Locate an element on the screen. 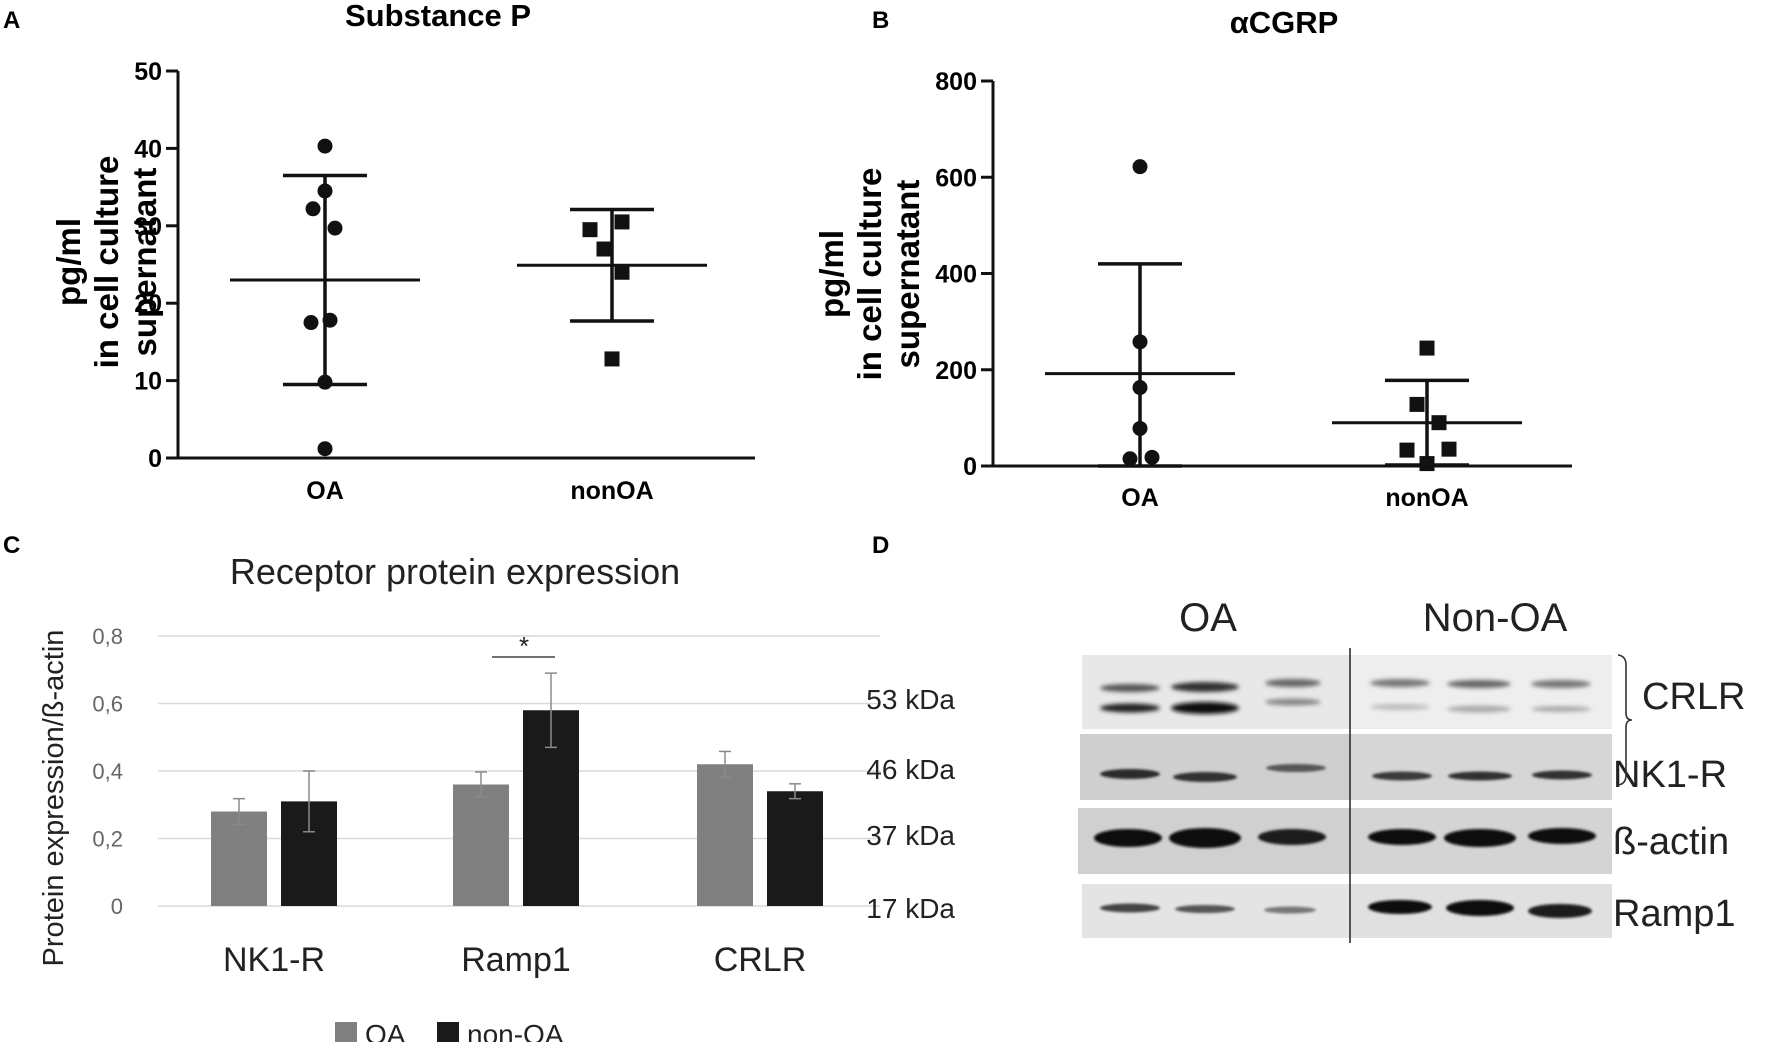  y-tick-label: 200 is located at coordinates (956, 371).